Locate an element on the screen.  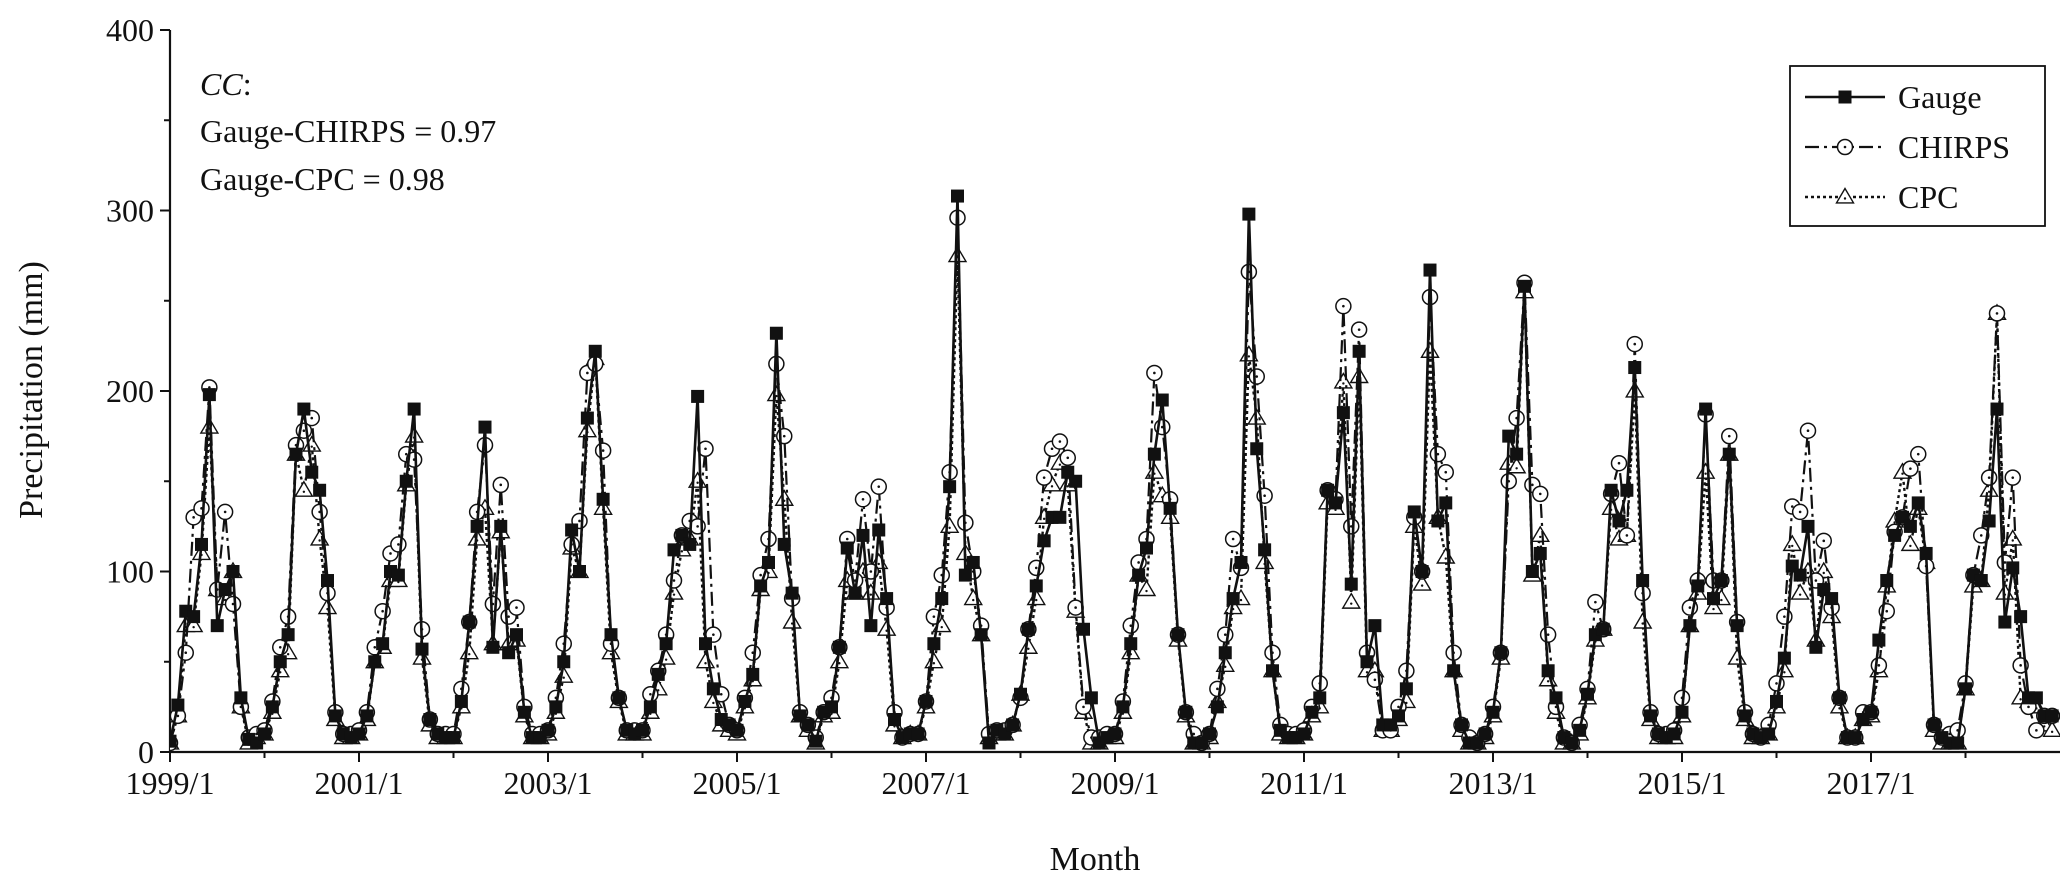
legend-marker-gauge is located at coordinates (1845, 97).